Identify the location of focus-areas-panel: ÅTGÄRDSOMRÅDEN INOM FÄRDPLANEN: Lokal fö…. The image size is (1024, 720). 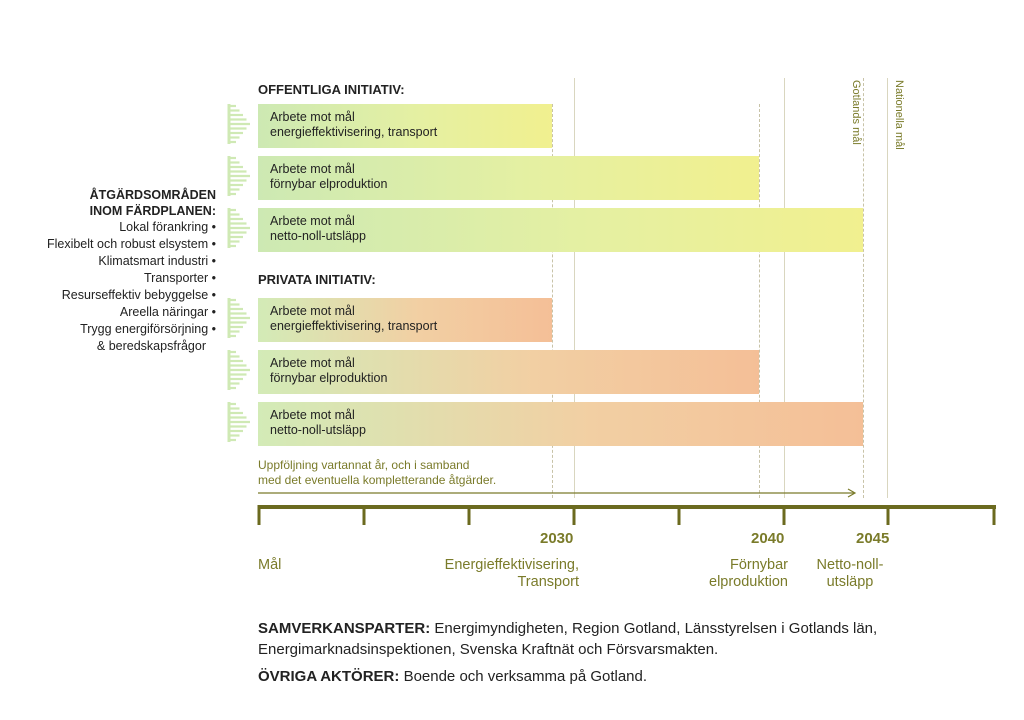
(131, 271).